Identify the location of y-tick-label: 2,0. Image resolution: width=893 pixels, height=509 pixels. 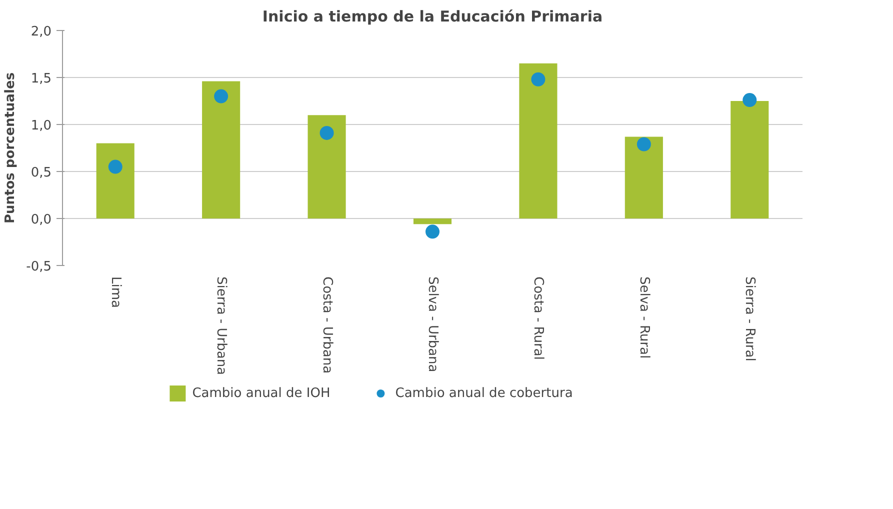
(41, 32).